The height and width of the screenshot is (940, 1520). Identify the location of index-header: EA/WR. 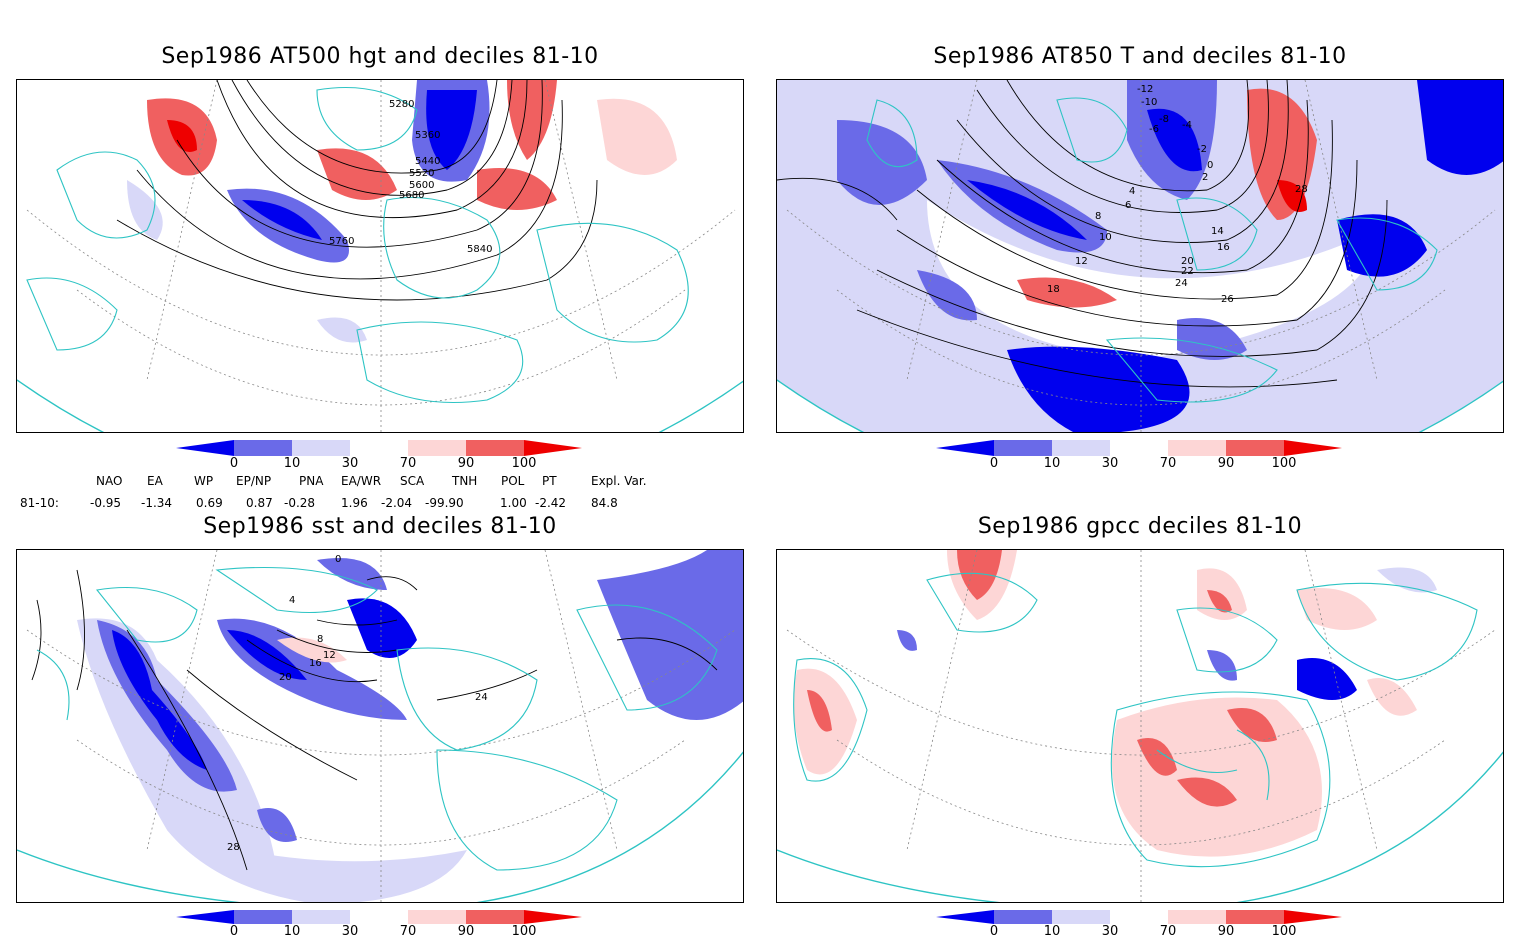
(361, 481).